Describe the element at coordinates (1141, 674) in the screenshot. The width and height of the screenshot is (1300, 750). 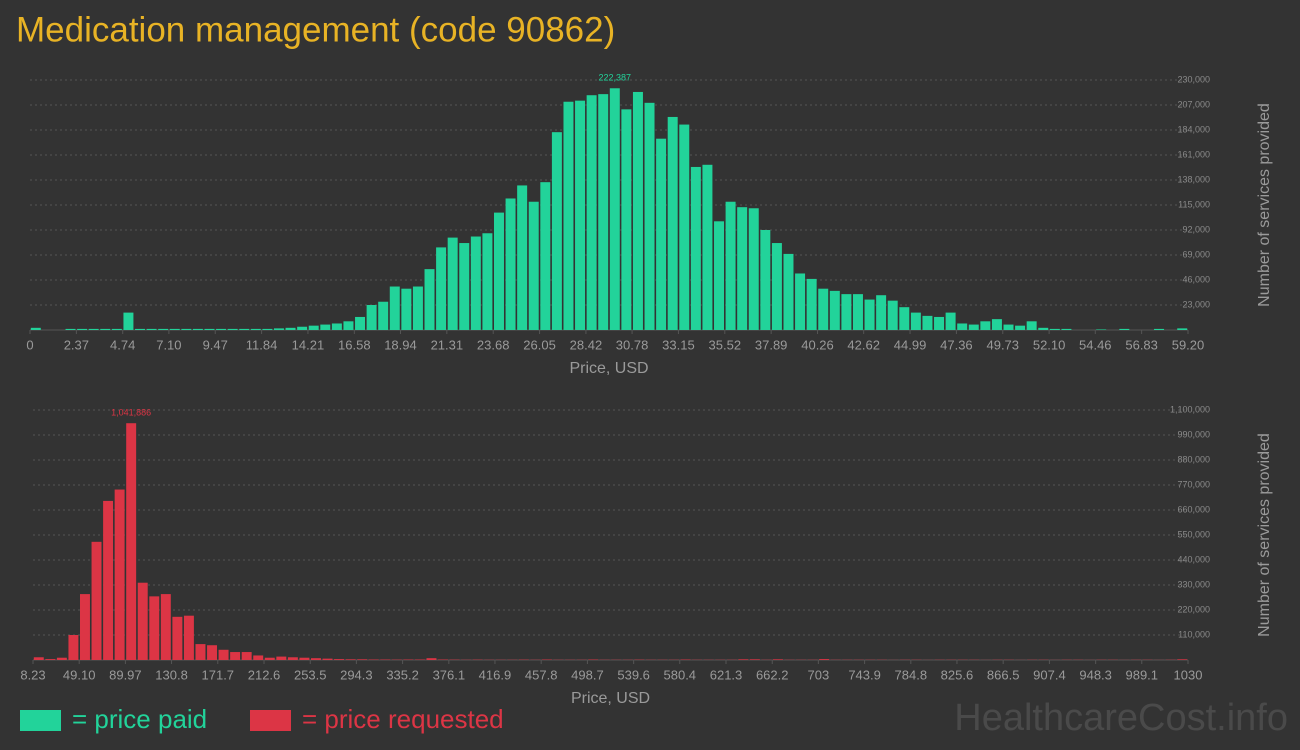
I see `x-tick-label: 989.1` at that location.